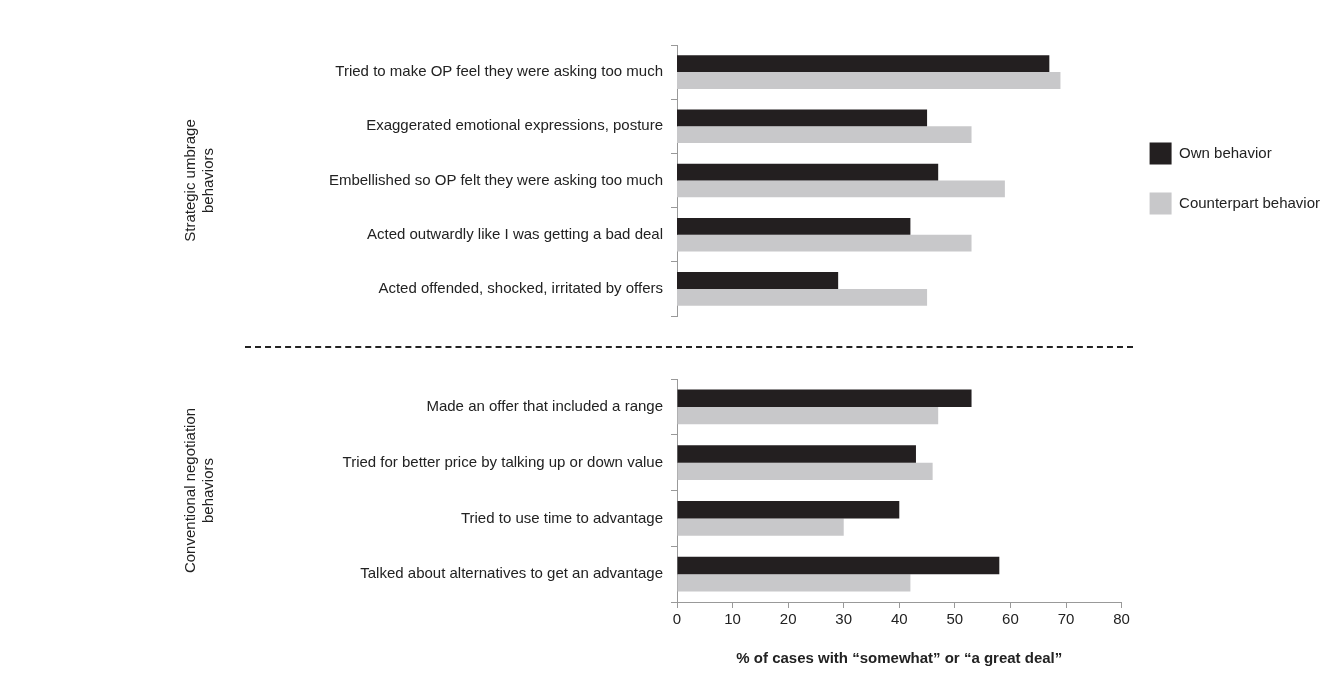  I want to click on y-tick-label: Tried to use time to advantage, so click(561, 517).